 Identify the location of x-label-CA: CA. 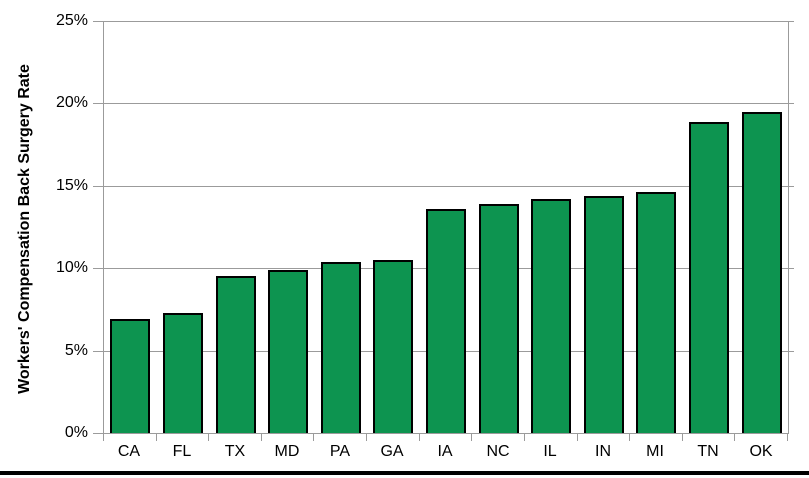
(129, 451).